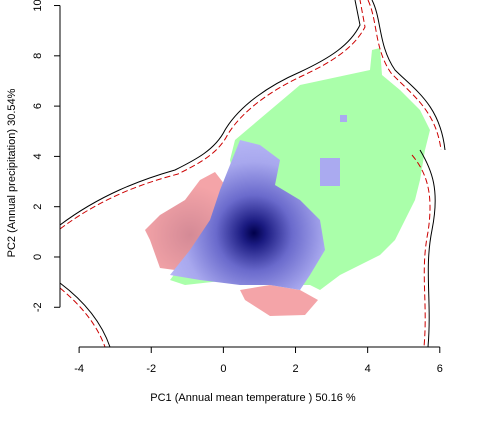  Describe the element at coordinates (38, 257) in the screenshot. I see `y-tick-label: 0` at that location.